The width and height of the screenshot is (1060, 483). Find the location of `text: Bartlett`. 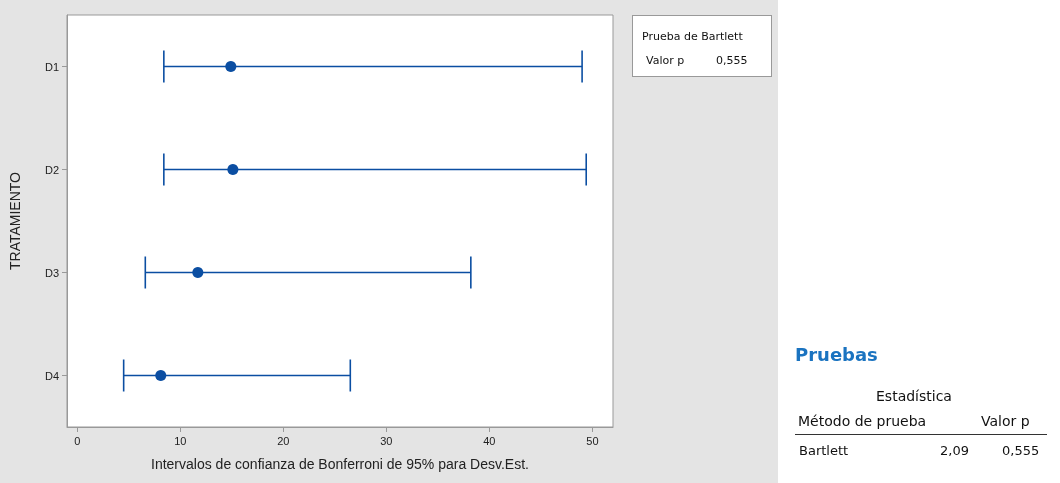

text: Bartlett is located at coordinates (824, 450).